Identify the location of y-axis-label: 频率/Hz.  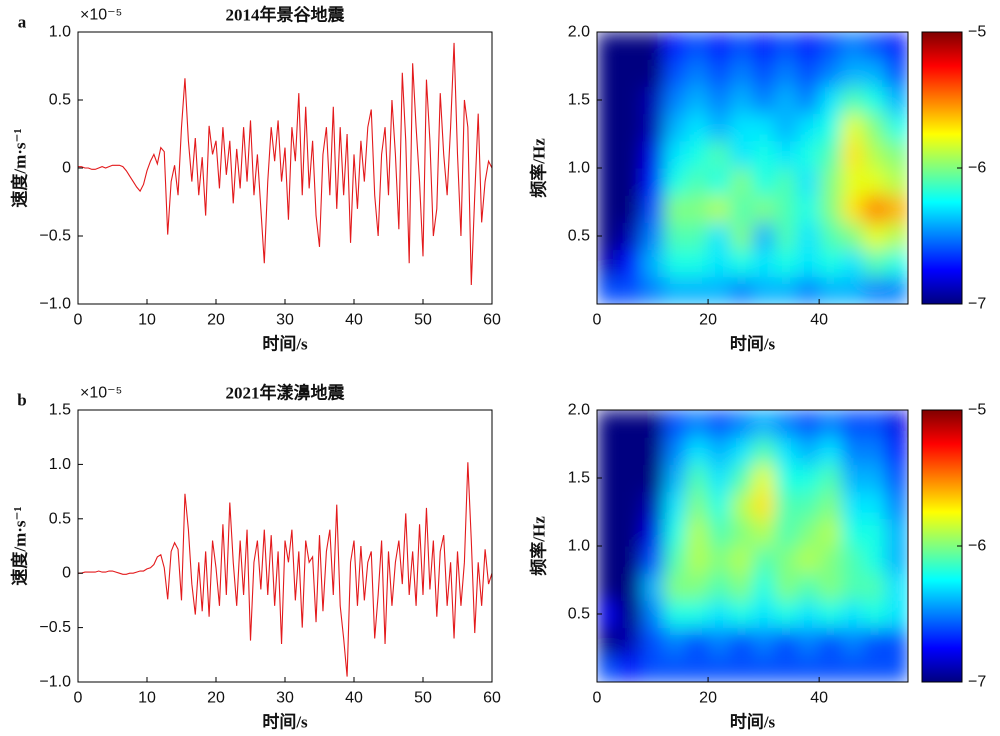
(539, 546).